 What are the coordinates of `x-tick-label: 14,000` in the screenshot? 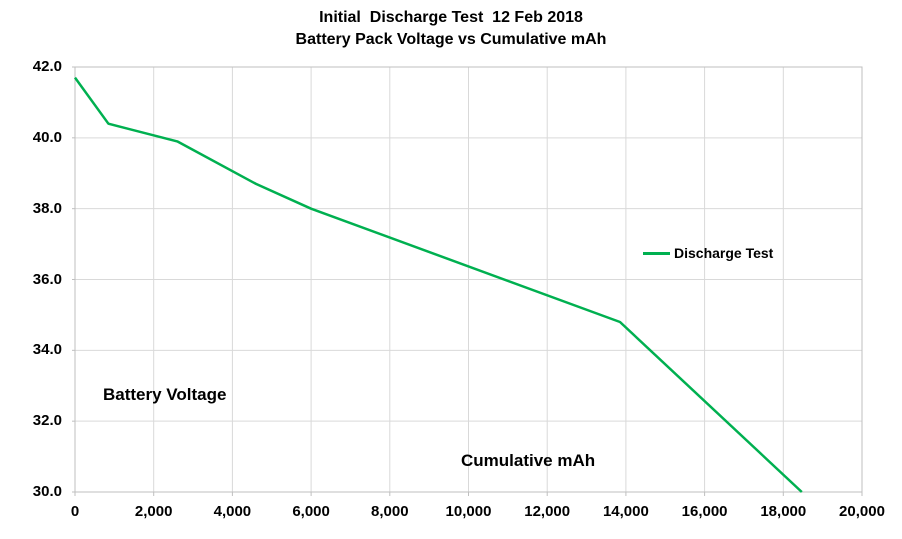 It's located at (625, 511).